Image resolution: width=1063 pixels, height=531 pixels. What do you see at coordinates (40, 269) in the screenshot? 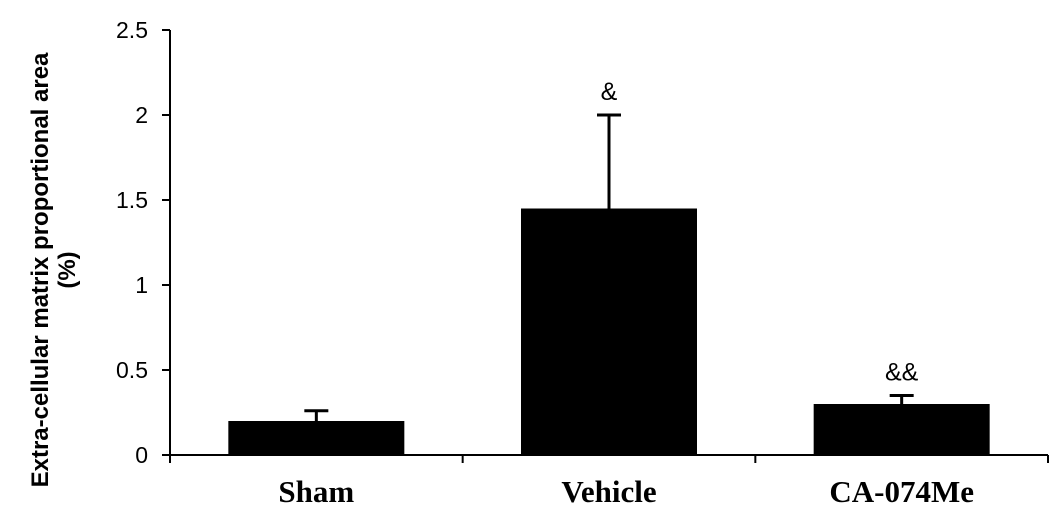
I see `y-axis-label-line-1: Extra-cellular matrix proportional area` at bounding box center [40, 269].